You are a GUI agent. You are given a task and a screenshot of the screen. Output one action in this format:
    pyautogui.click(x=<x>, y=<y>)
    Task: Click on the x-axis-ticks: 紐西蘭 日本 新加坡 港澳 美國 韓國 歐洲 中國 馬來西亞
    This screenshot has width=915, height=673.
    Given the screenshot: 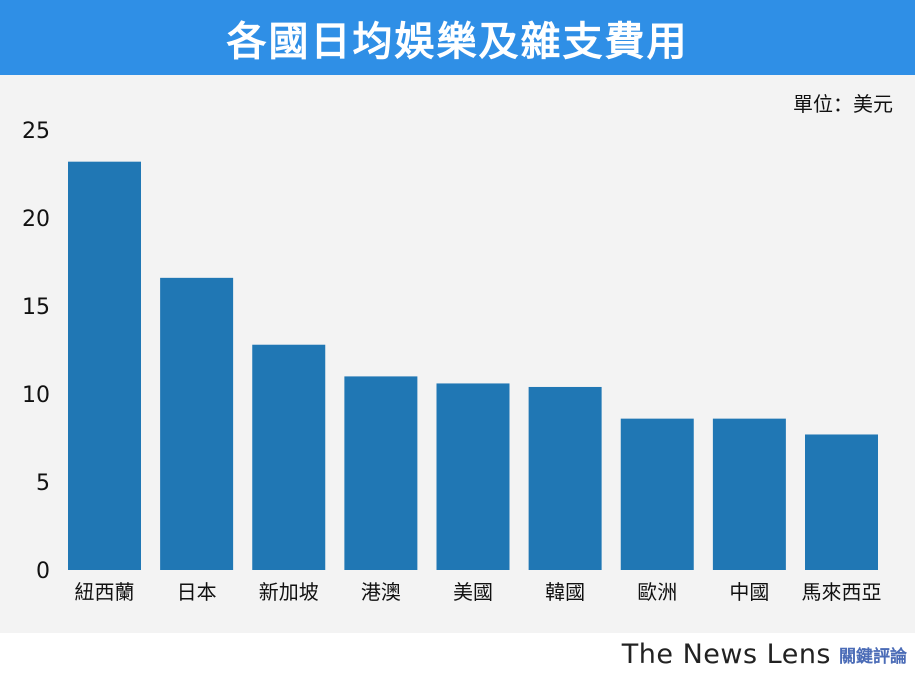 What is the action you would take?
    pyautogui.click(x=478, y=592)
    